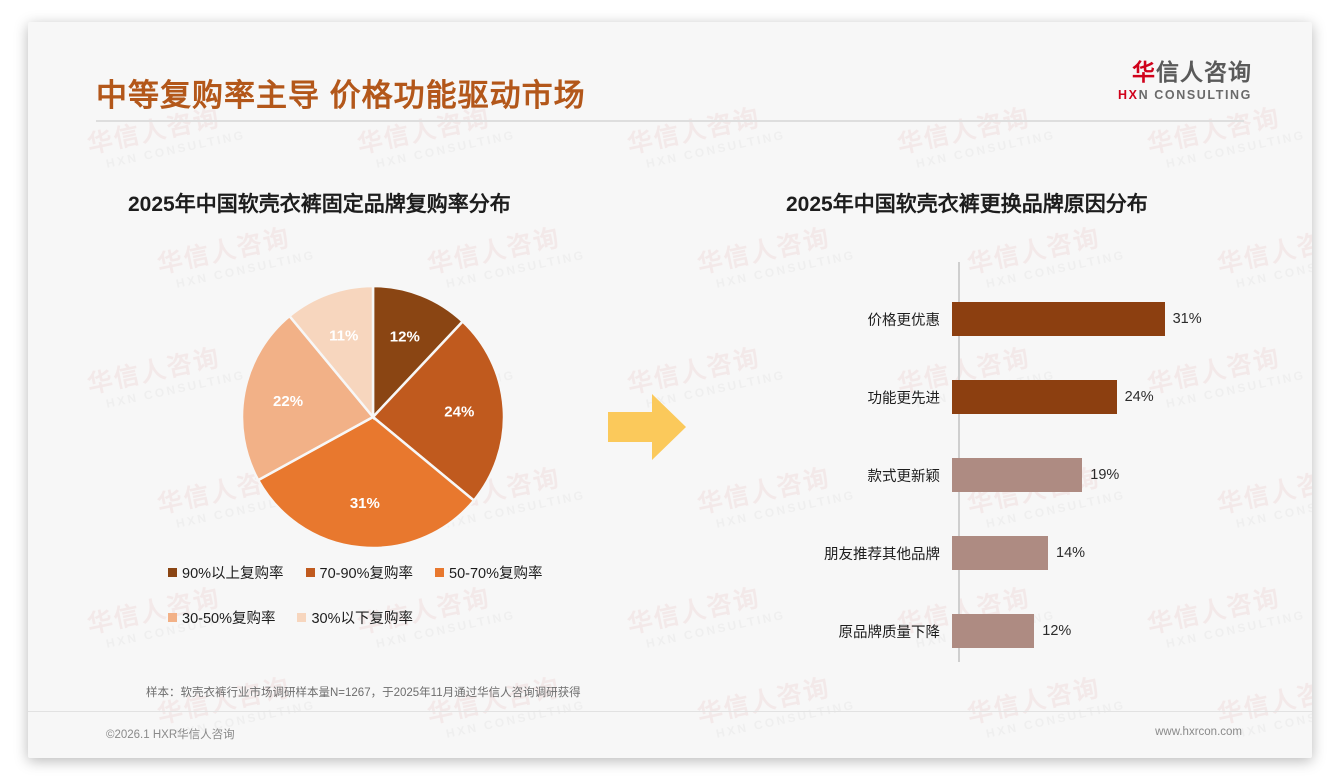 The width and height of the screenshot is (1340, 780). What do you see at coordinates (904, 476) in the screenshot?
I see `bar-category-label: 款式更新颖` at bounding box center [904, 476].